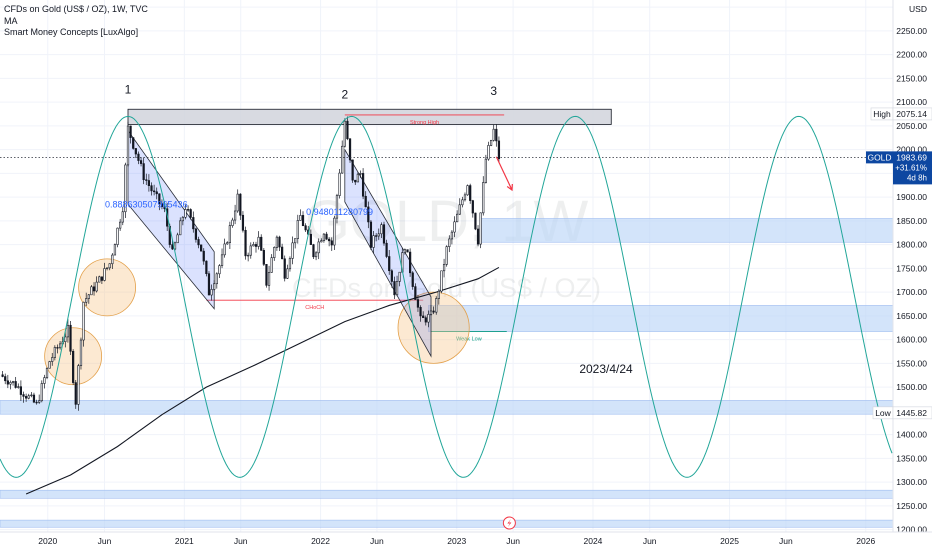 The width and height of the screenshot is (932, 550). I want to click on fib-ratio-label: 0.888630507965436, so click(146, 205).